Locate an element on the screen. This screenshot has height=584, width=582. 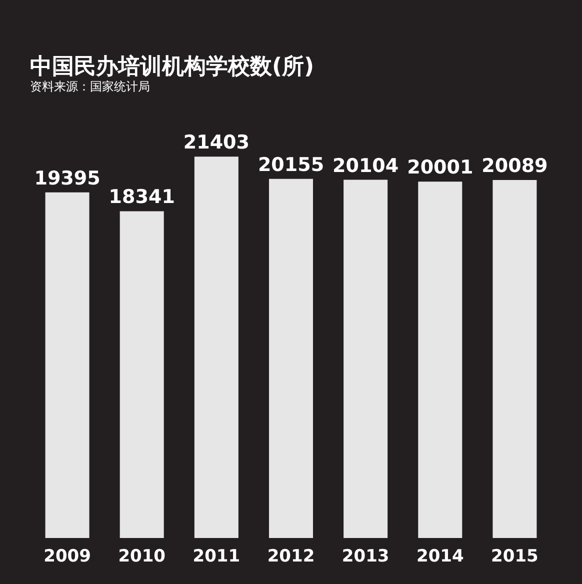
data-label: 20001 is located at coordinates (440, 167).